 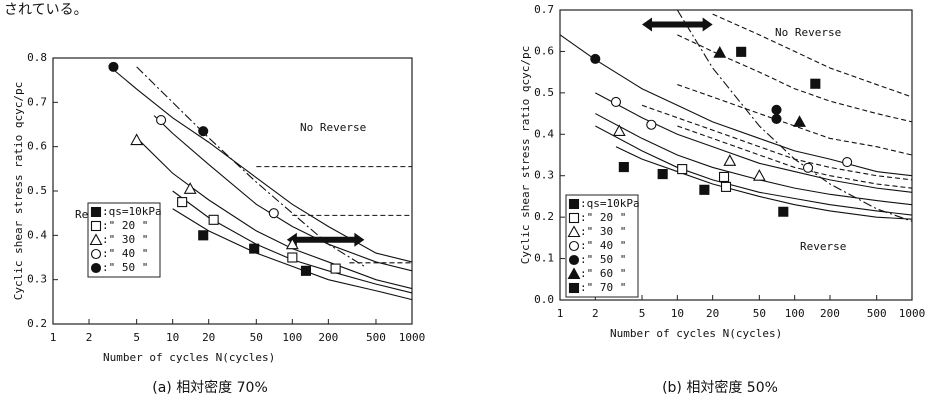 What do you see at coordinates (125, 239) in the screenshot?
I see `legend-label: :" 30 "` at bounding box center [125, 239].